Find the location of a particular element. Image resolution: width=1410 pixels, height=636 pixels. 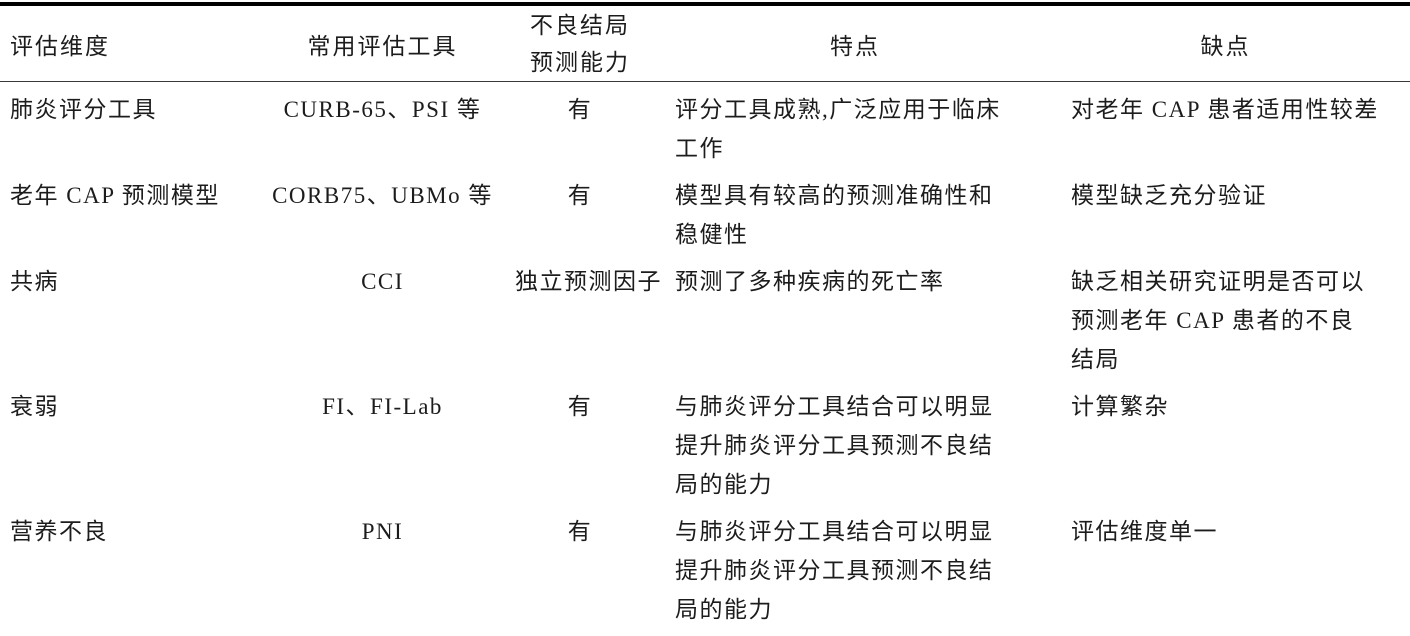

column-header-drawbacks: 缺点 is located at coordinates (1237, 43).